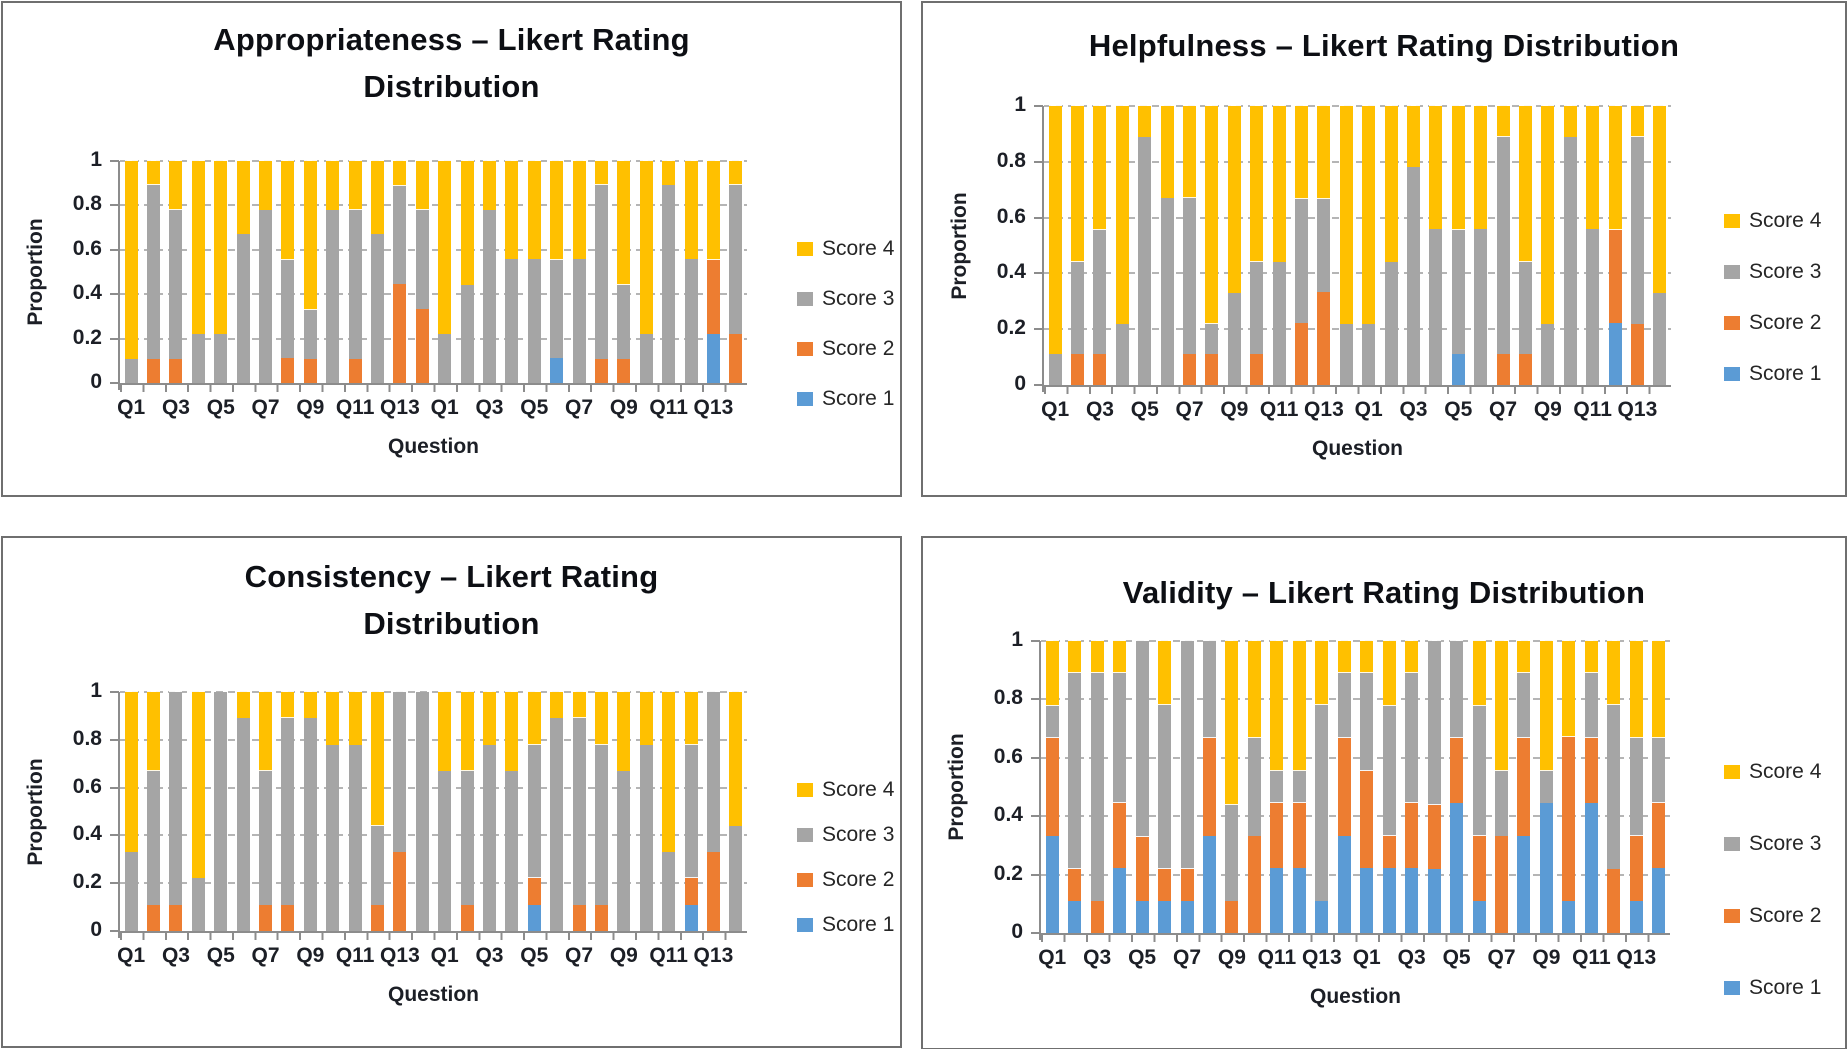 The image size is (1848, 1049). Describe the element at coordinates (87, 293) in the screenshot. I see `y-tick-label: 0.4` at that location.